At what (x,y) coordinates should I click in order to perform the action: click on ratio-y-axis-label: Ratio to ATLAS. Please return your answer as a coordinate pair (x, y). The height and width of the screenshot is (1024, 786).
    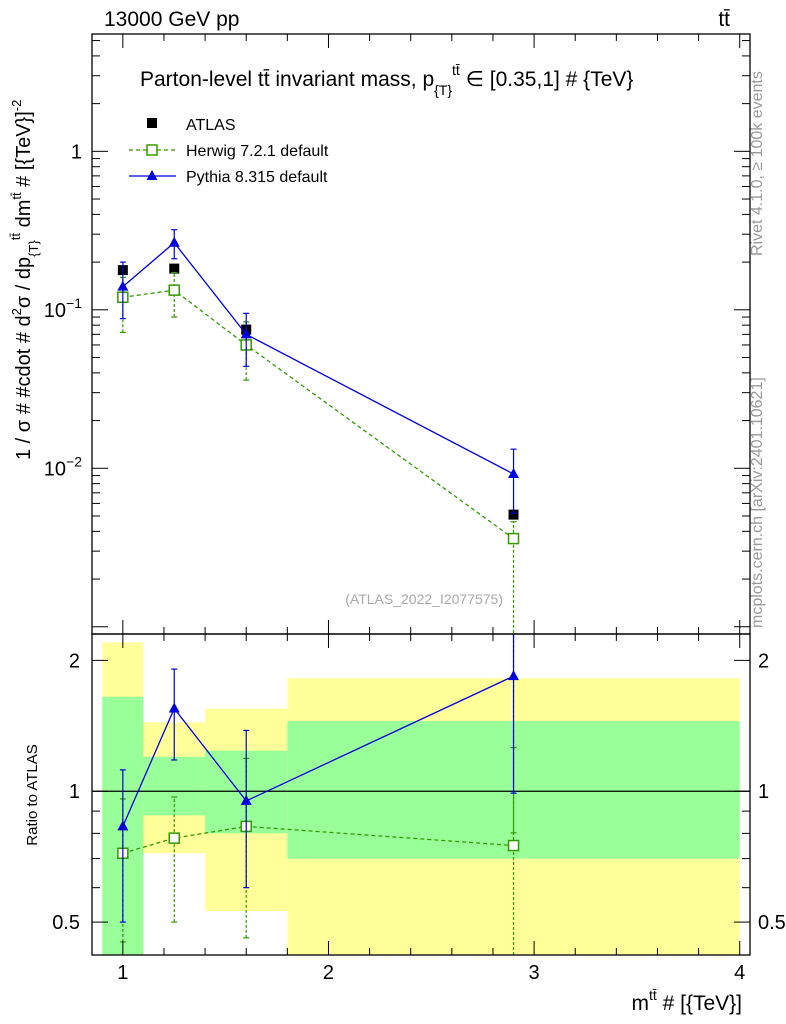
    Looking at the image, I should click on (32, 794).